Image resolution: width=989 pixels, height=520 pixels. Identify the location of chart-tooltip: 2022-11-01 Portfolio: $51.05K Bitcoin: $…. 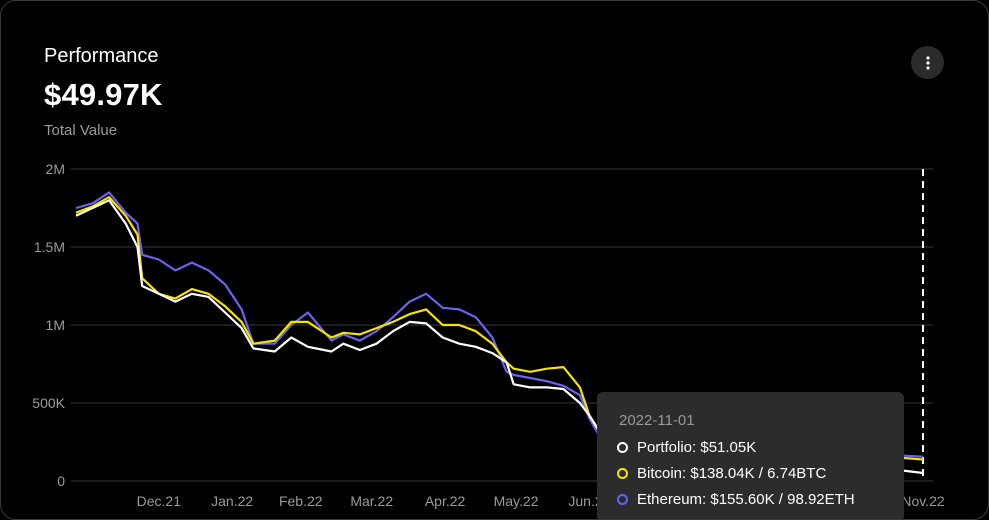
(750, 455).